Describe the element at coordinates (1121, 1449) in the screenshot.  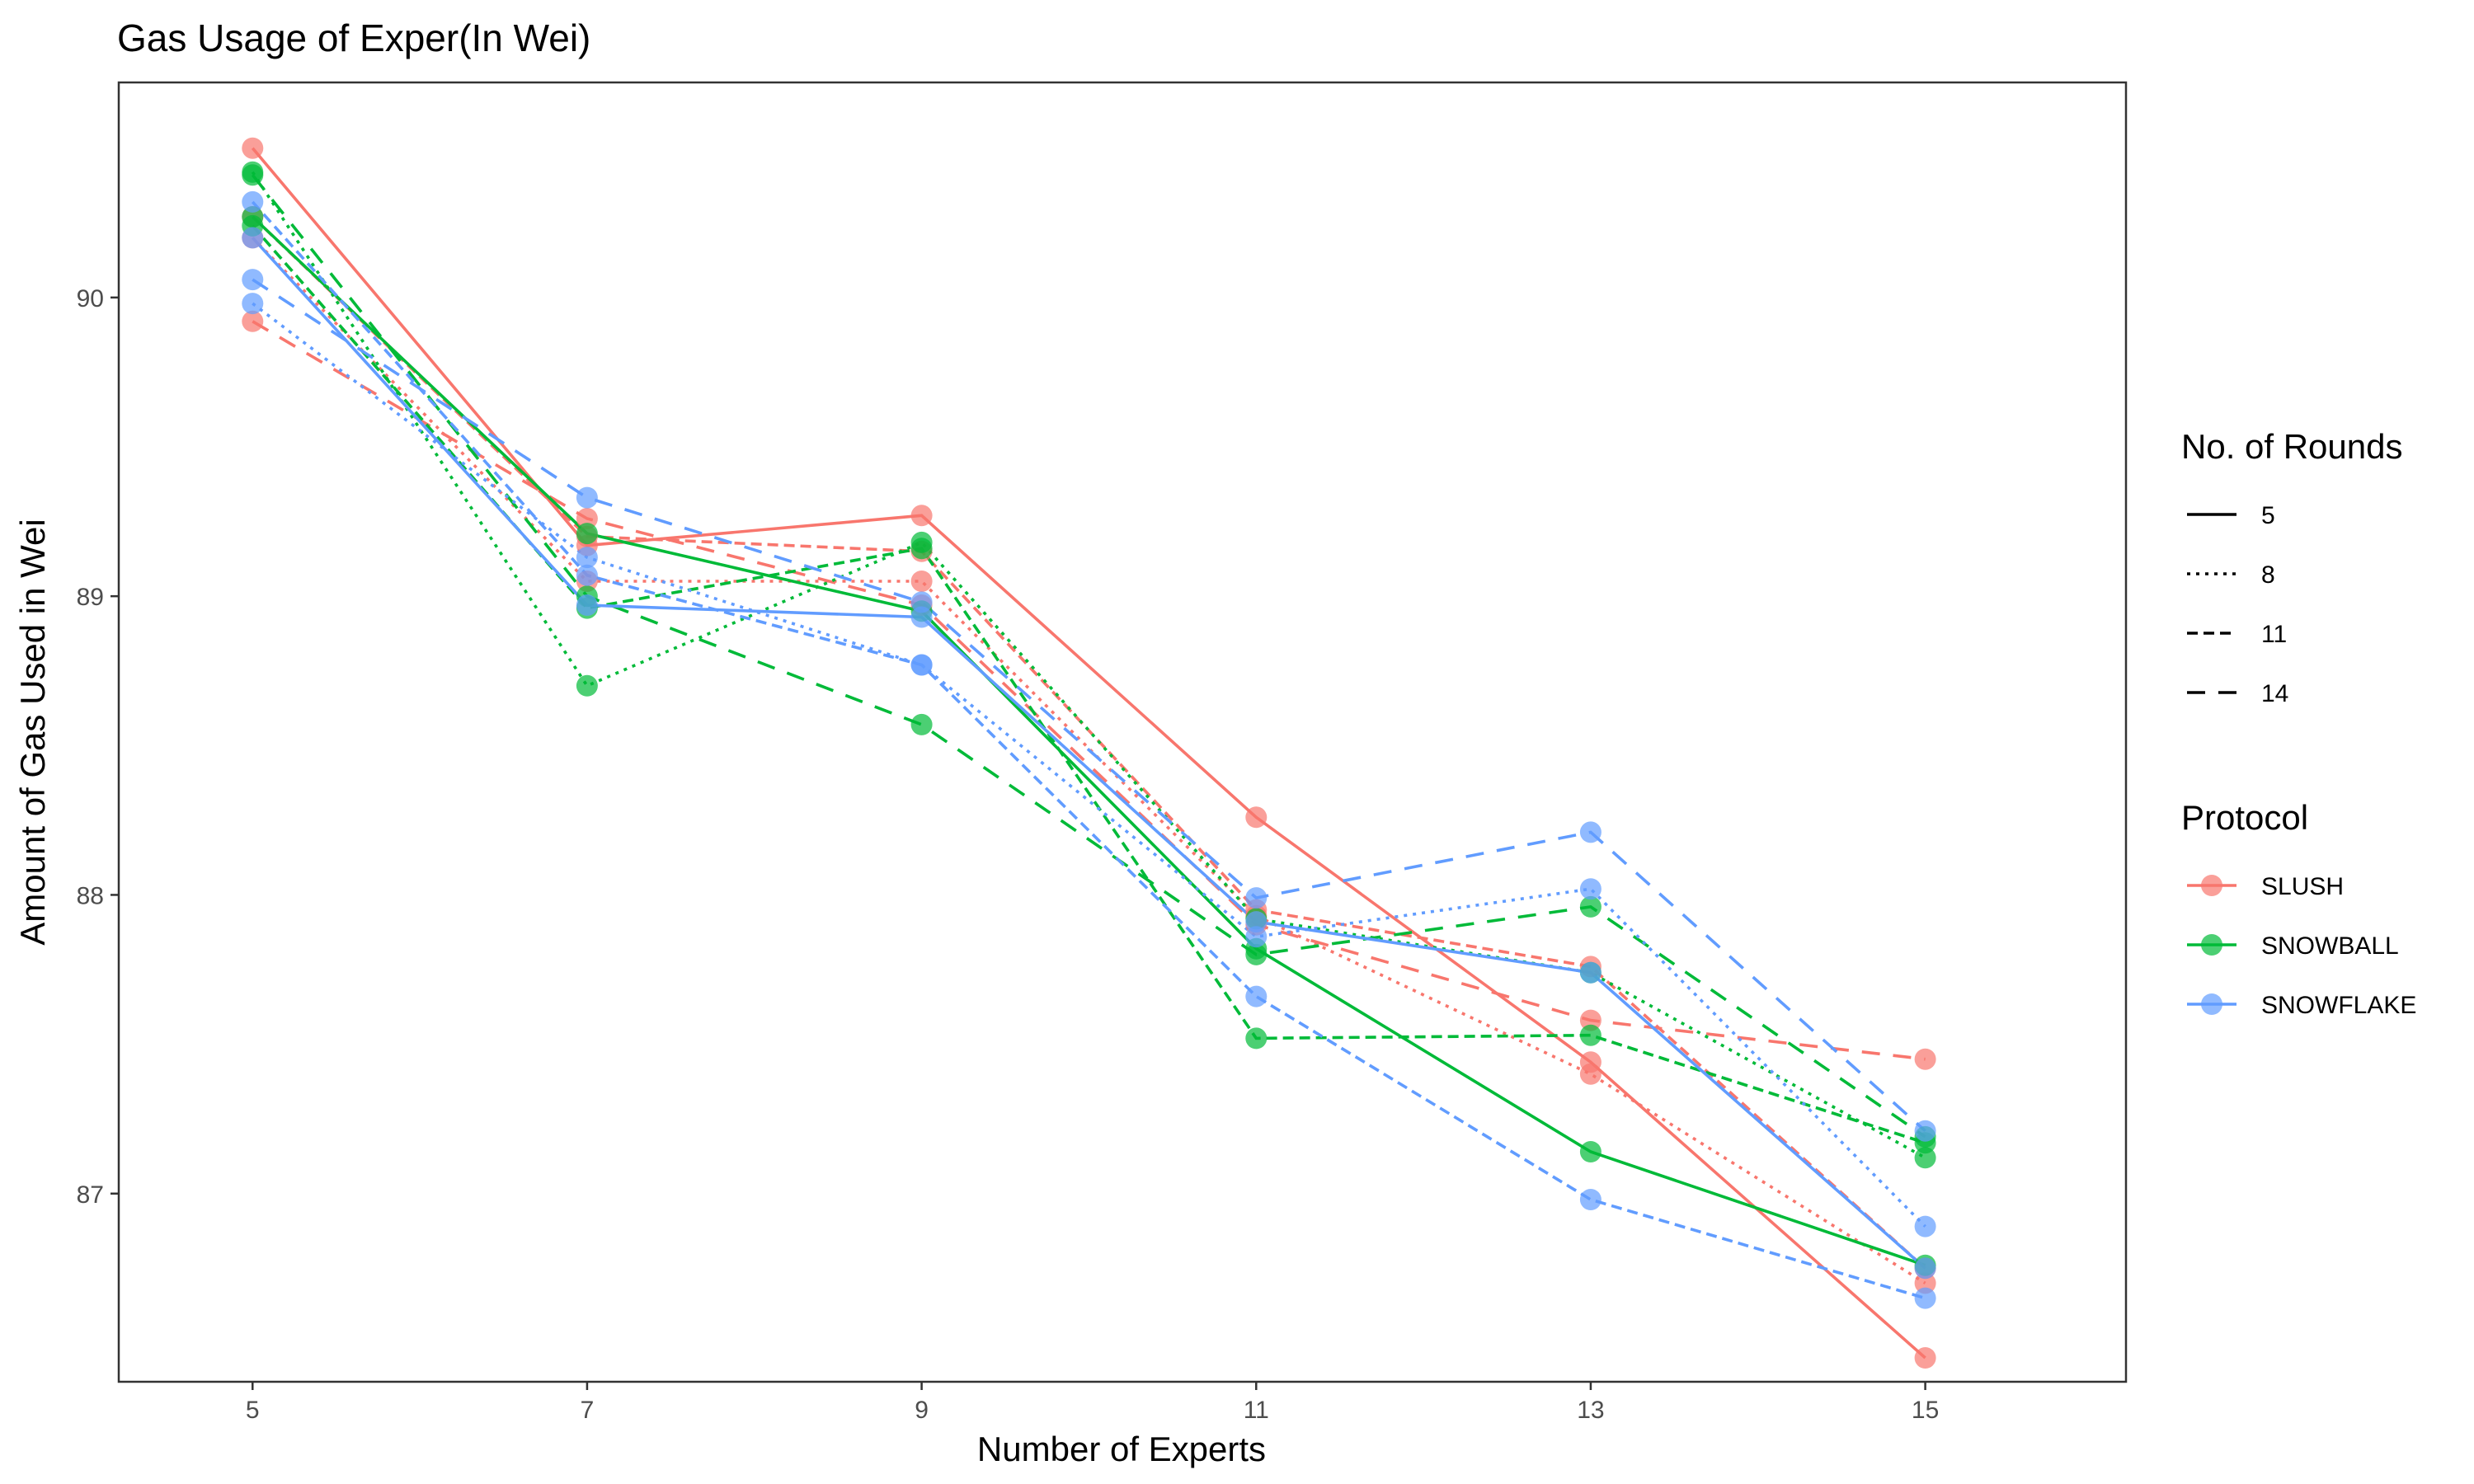
I see `x-axis-title: Number of Experts` at that location.